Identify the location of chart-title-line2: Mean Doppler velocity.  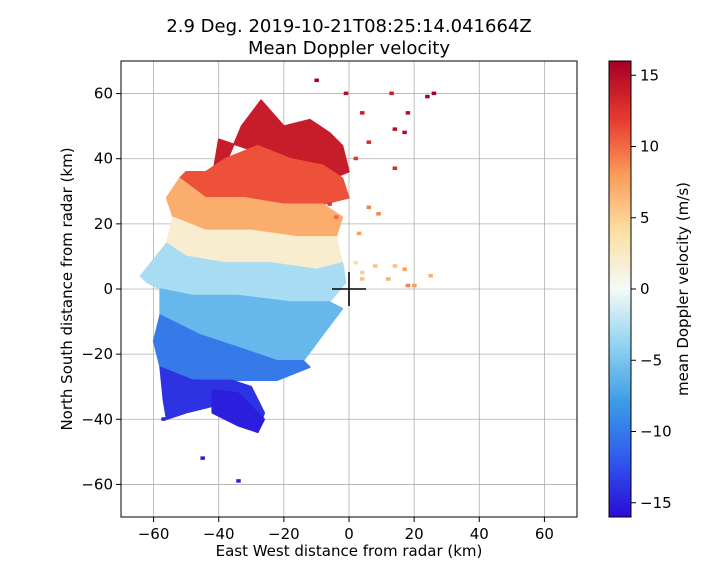
(349, 48).